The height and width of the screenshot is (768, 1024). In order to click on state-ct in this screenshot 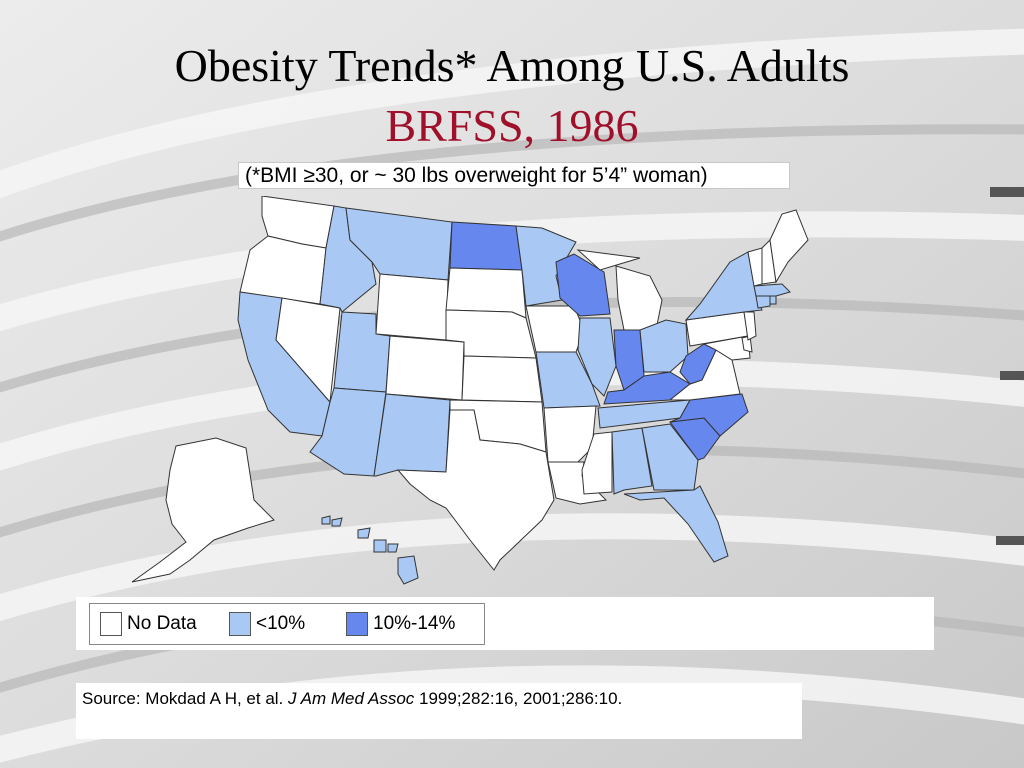, I will do `click(763, 302)`.